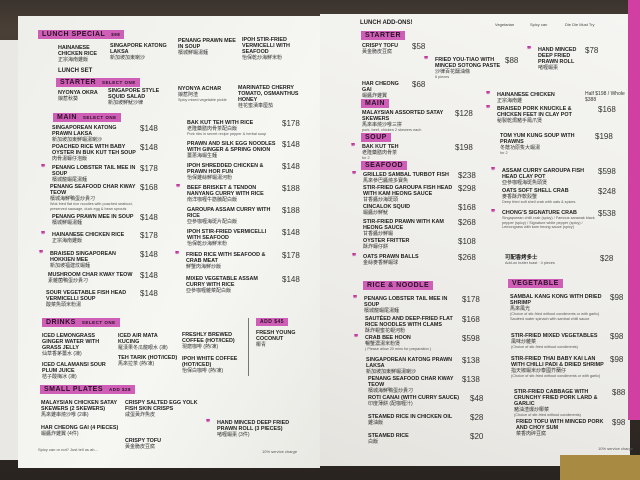  What do you see at coordinates (382, 311) in the screenshot?
I see `item-zh: 檳城龍蝦尾湯麵` at bounding box center [382, 311].